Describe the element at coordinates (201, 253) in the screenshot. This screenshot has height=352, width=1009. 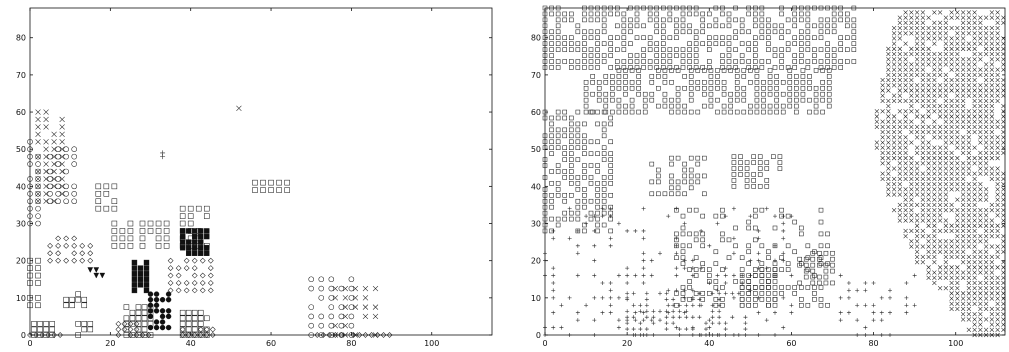
I see `data-point-filled-square` at that location.